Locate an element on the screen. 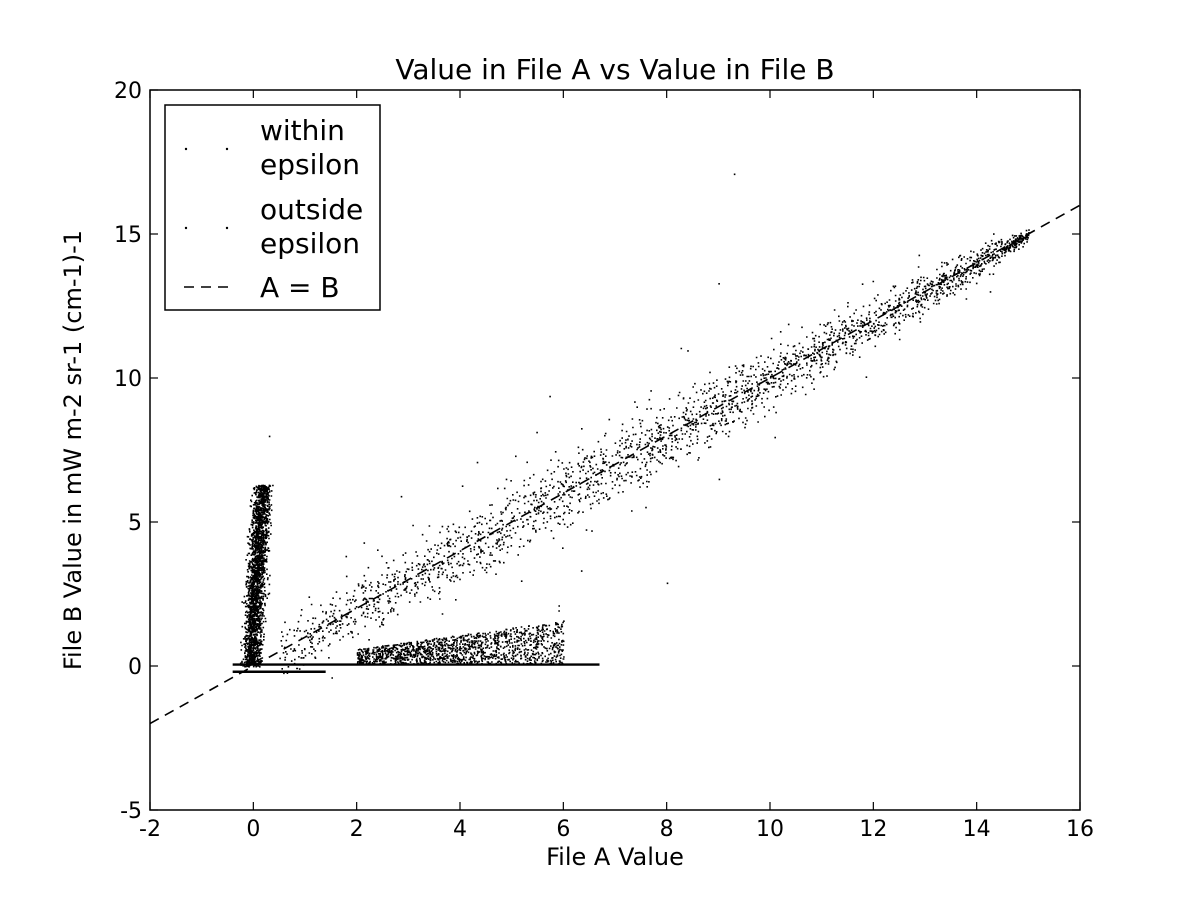 The height and width of the screenshot is (900, 1200). y-tick-label: 20 is located at coordinates (128, 91).